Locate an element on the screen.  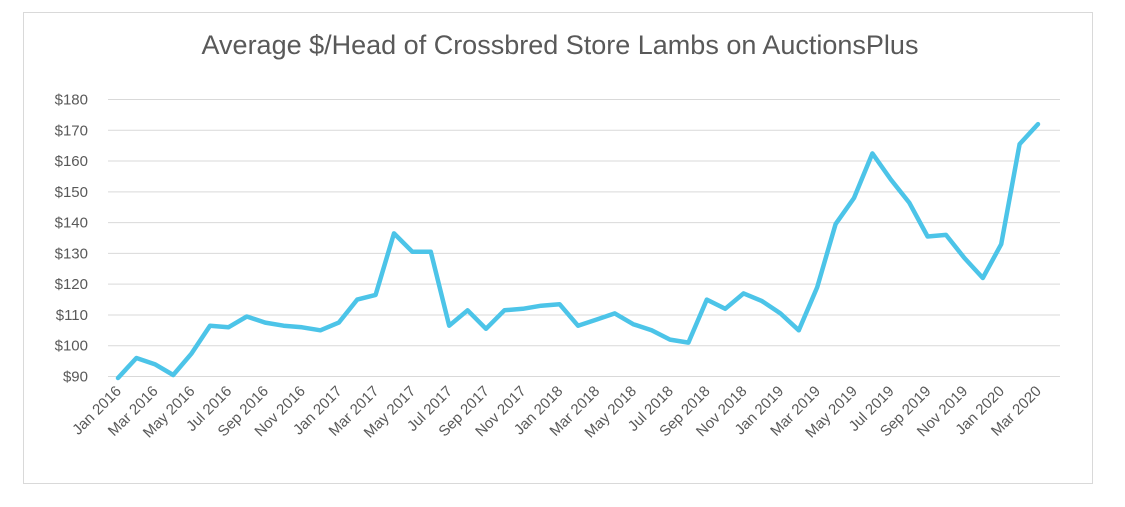
y-tick-label: $90 is located at coordinates (75, 377).